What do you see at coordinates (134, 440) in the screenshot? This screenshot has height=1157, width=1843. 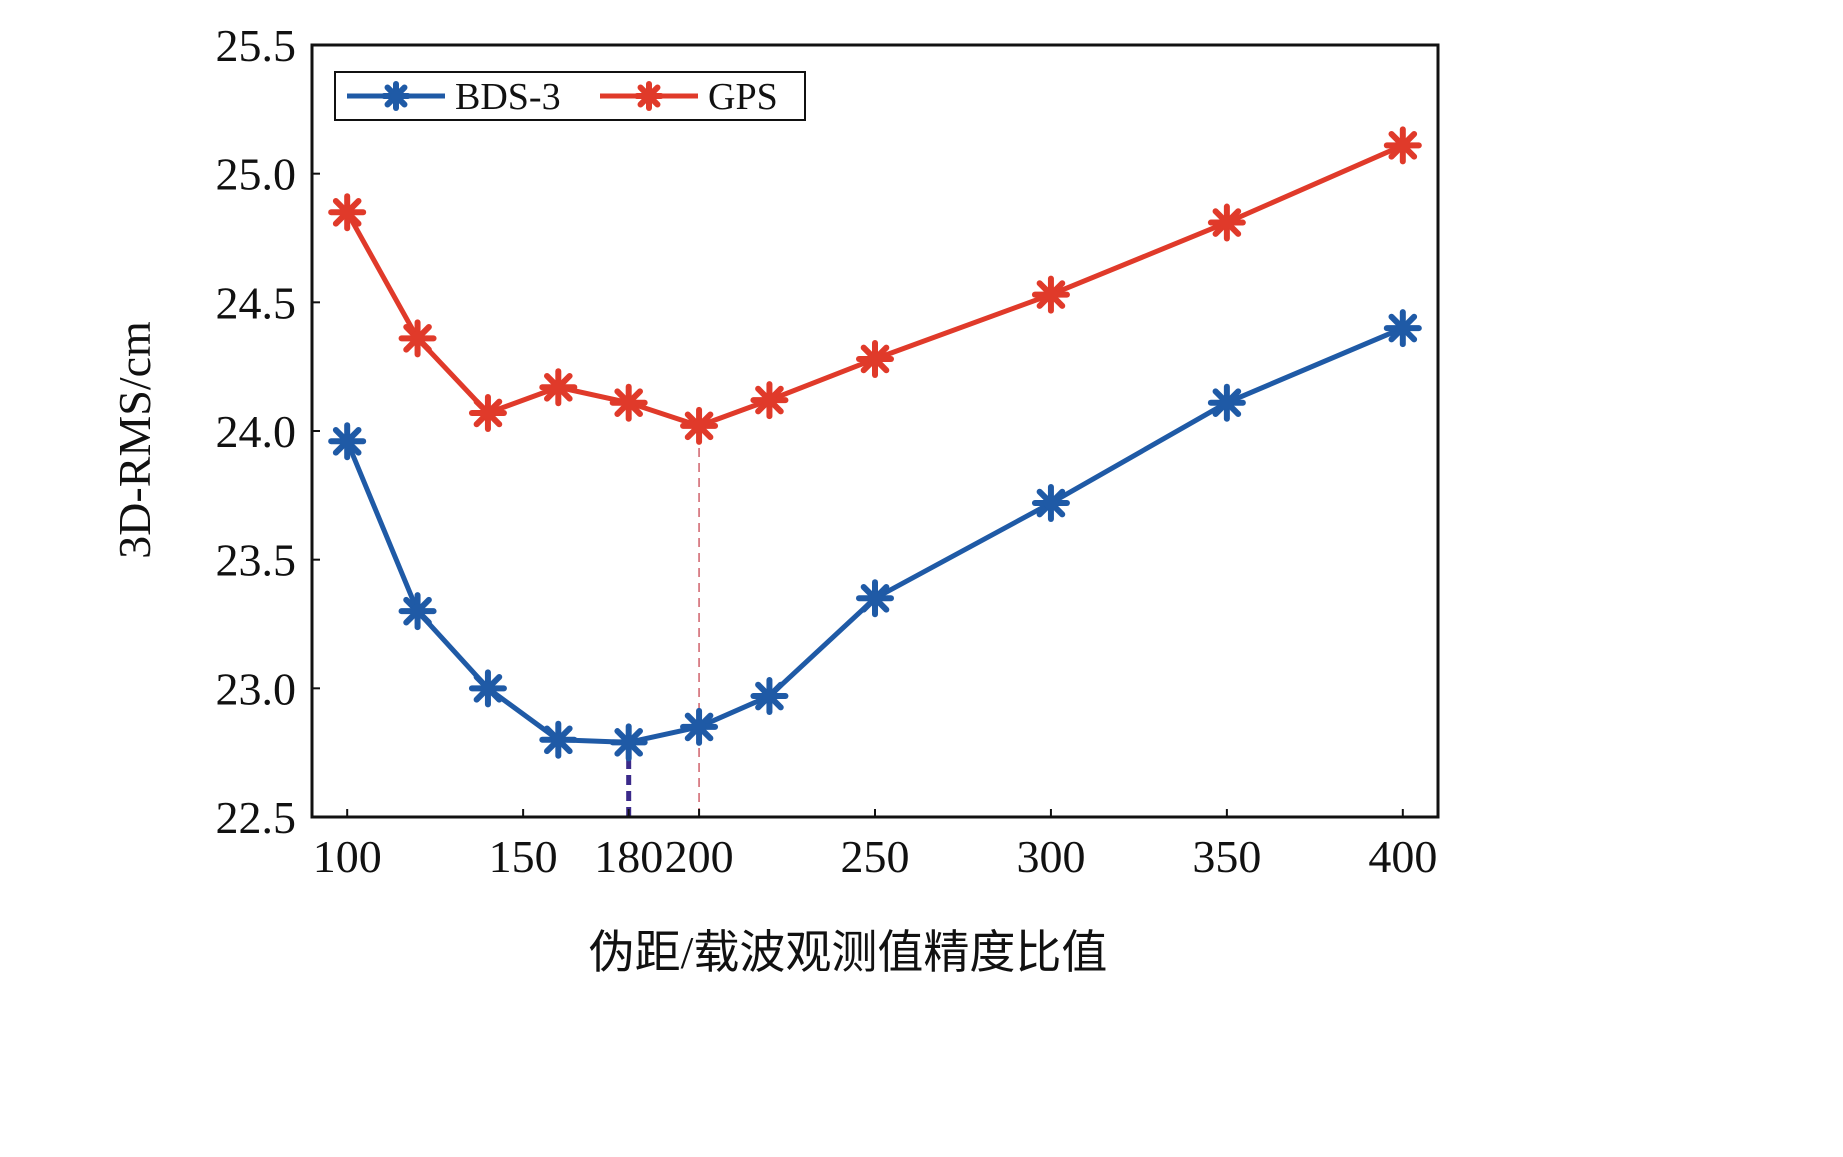 I see `y-axis-title: 3D-RMS/cm` at bounding box center [134, 440].